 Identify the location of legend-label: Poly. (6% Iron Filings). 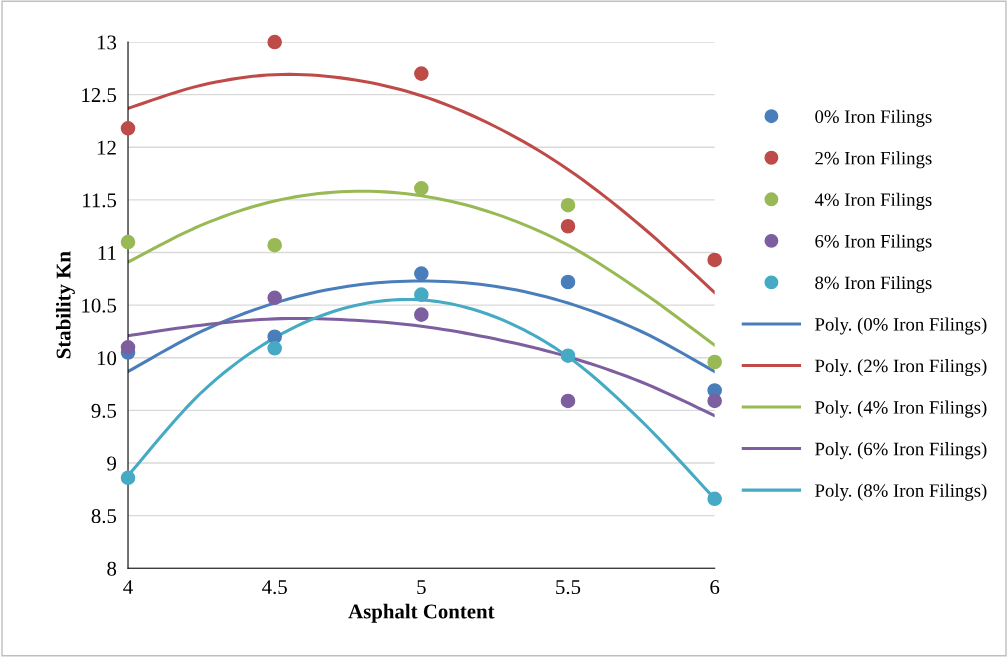
(901, 451).